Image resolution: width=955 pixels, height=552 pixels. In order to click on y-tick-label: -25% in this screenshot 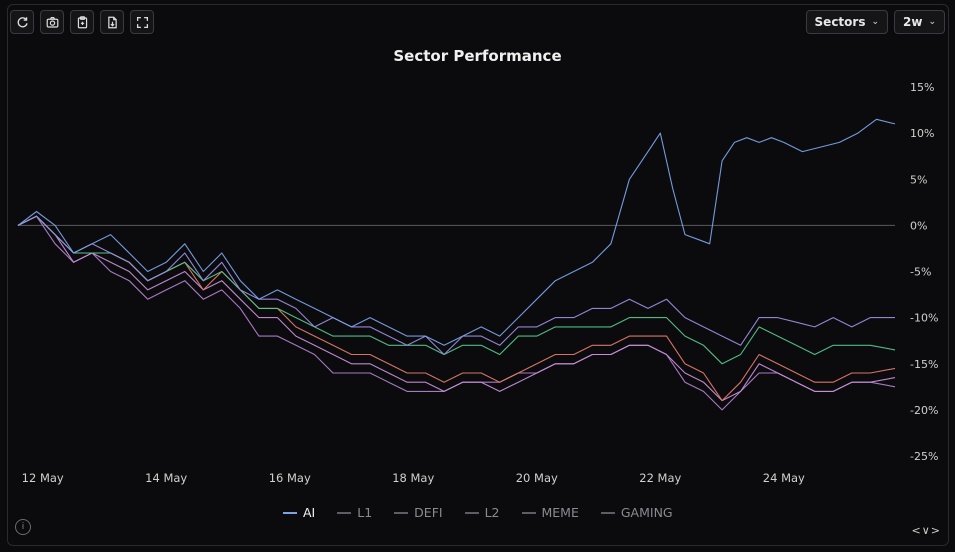, I will do `click(924, 456)`.